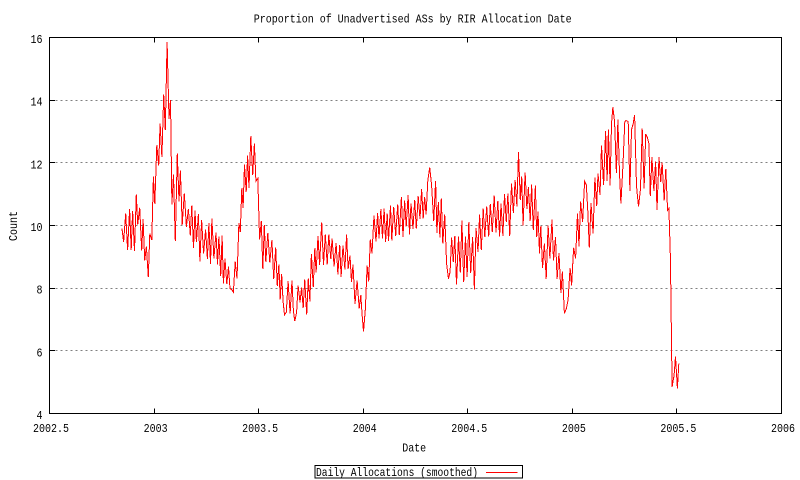  Describe the element at coordinates (574, 429) in the screenshot. I see `svg-text: 2005` at that location.